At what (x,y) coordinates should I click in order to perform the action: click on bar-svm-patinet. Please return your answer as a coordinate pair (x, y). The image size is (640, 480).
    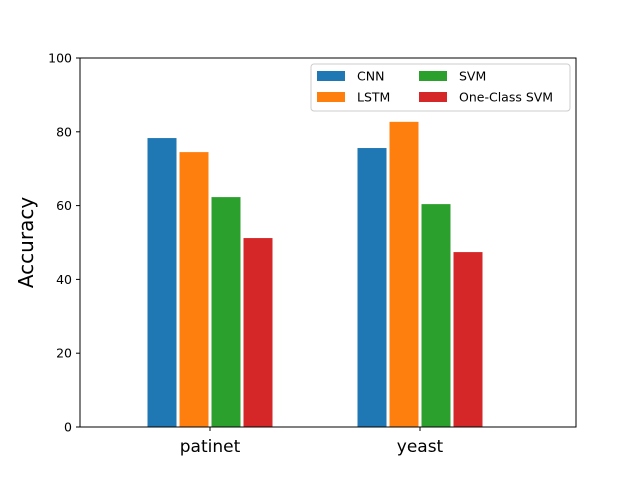
    Looking at the image, I should click on (226, 312).